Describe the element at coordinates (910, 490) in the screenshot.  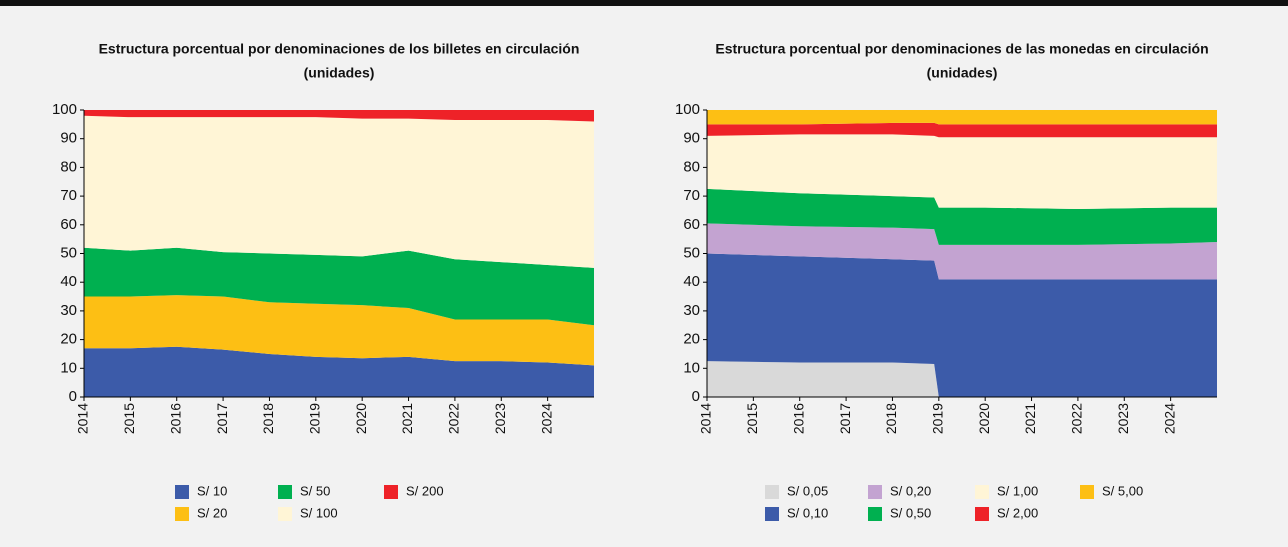
I see `legend-label: S/ 0,20` at that location.